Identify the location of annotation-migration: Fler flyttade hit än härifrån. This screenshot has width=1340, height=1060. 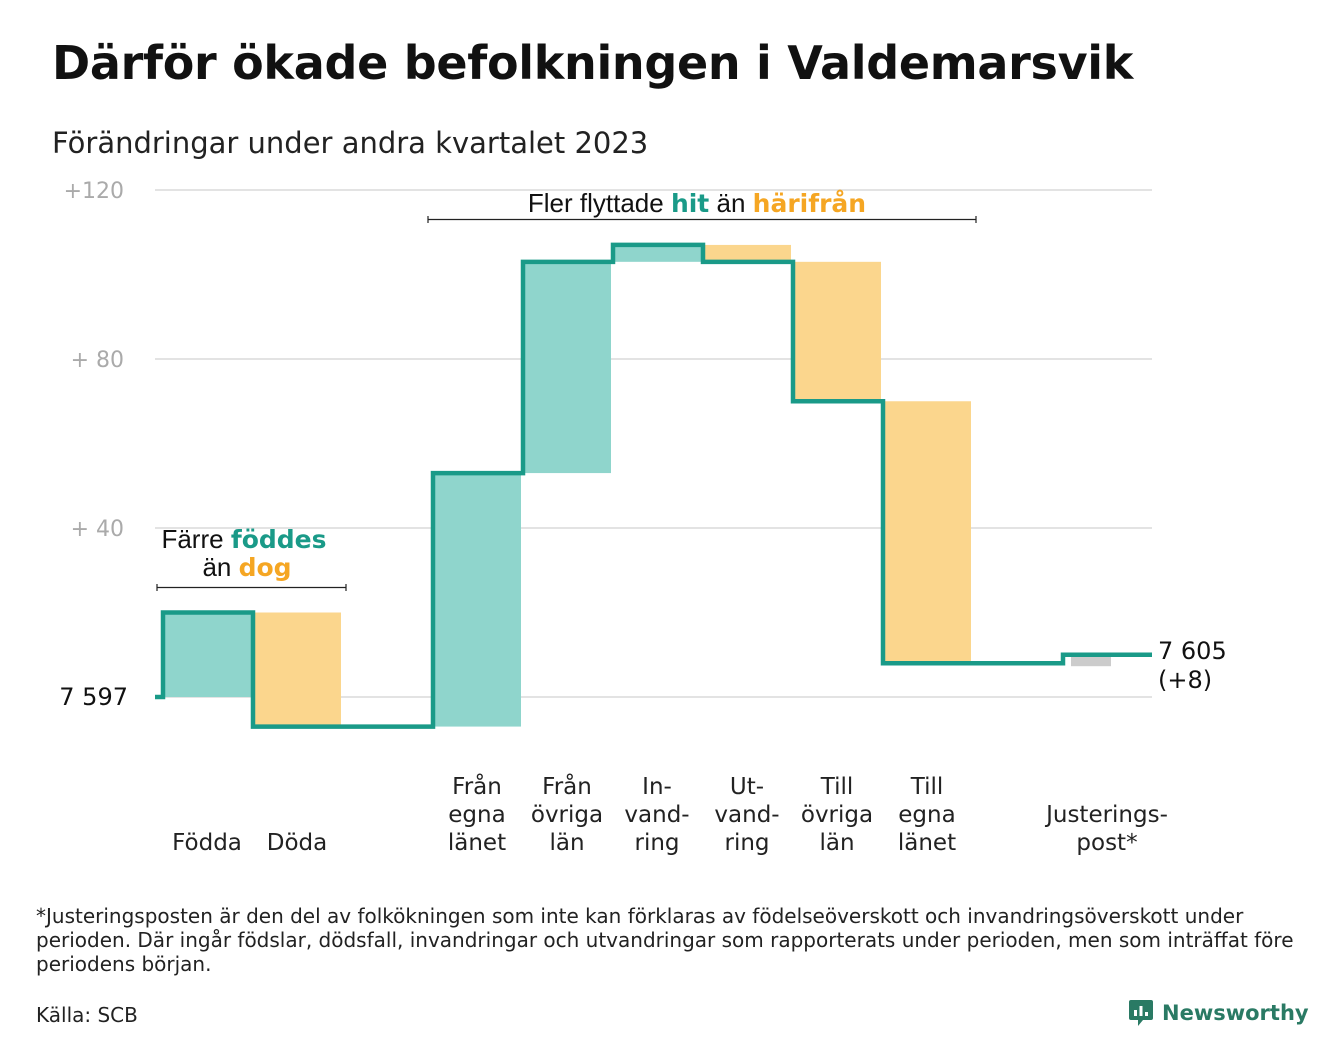
(702, 205).